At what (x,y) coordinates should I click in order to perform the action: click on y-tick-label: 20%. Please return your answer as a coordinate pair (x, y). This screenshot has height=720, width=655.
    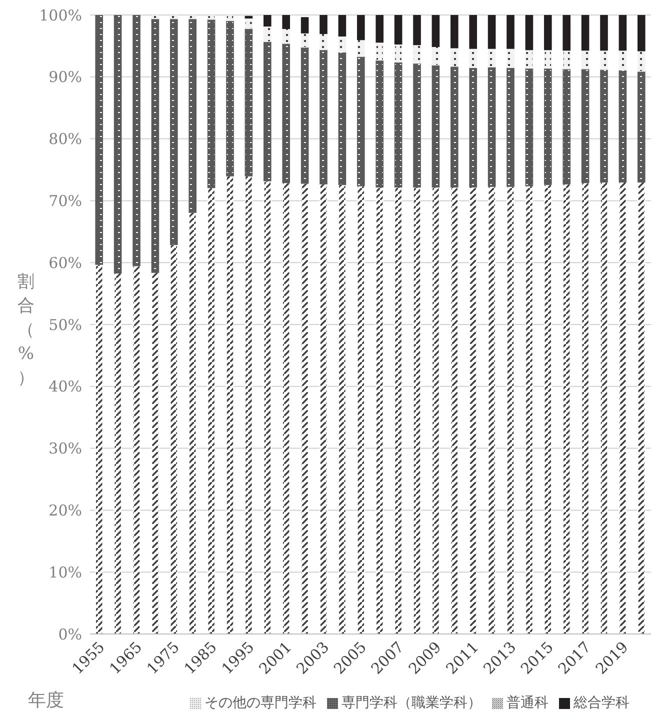
    Looking at the image, I should click on (65, 511).